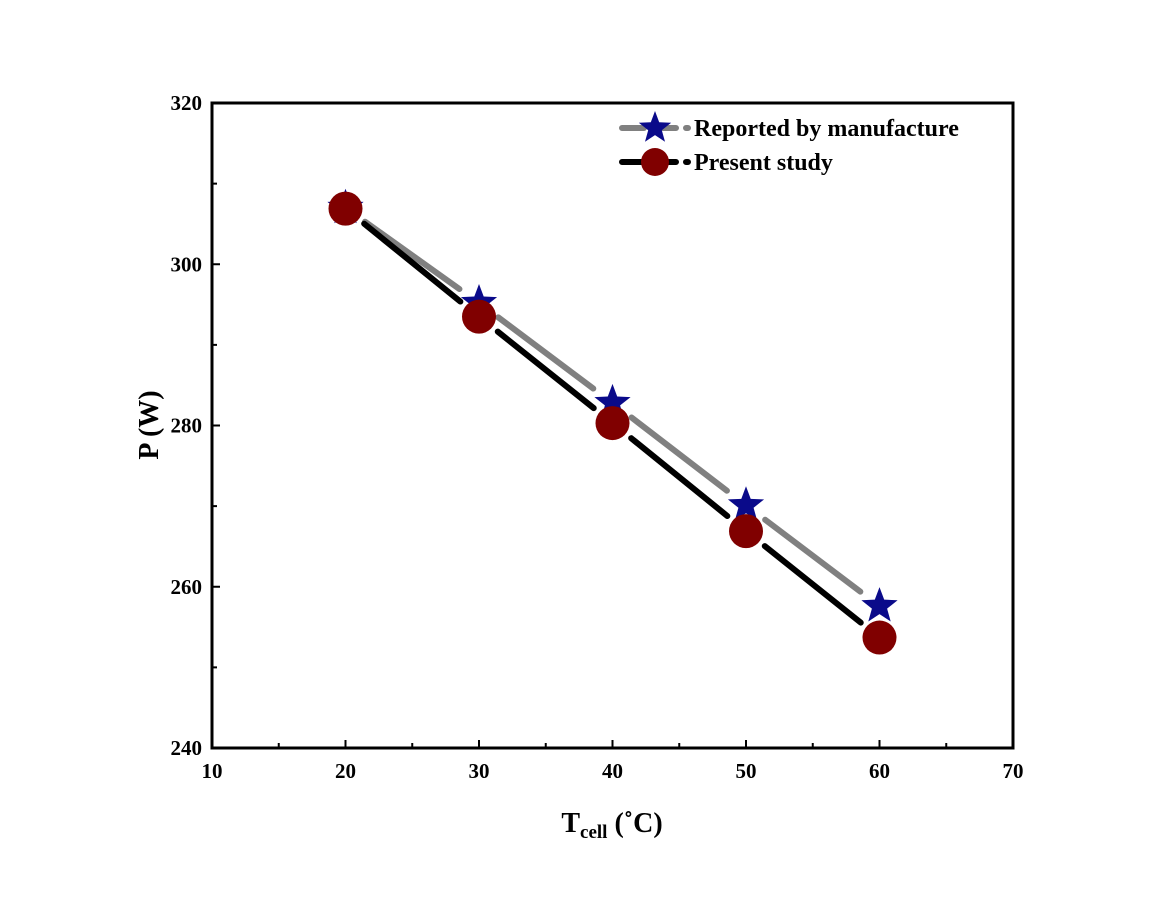 This screenshot has height=900, width=1176. Describe the element at coordinates (1013, 771) in the screenshot. I see `x-tick-label: 70` at that location.